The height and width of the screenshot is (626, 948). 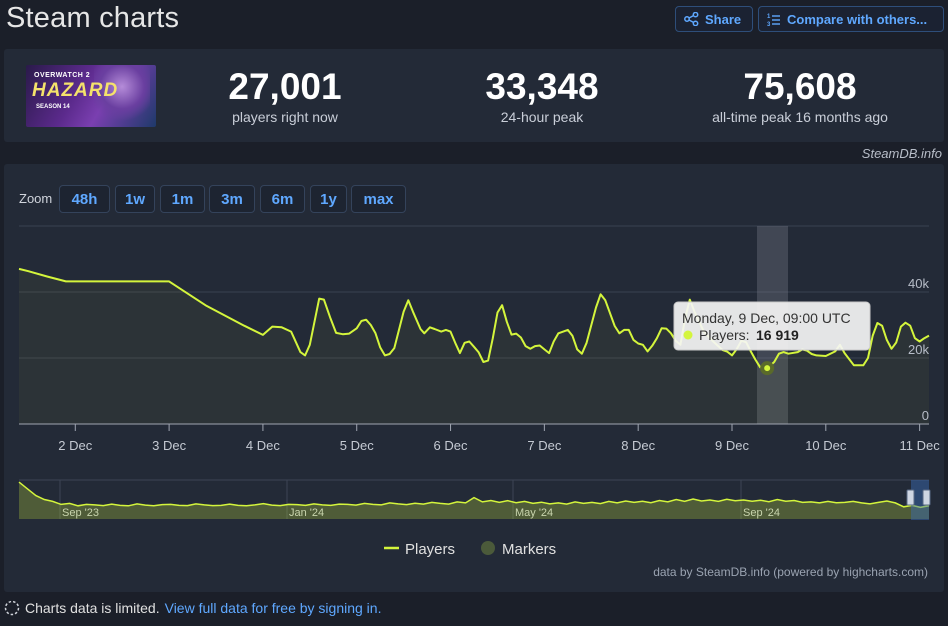 What do you see at coordinates (135, 199) in the screenshot?
I see `zoom-1w-button: 1w` at bounding box center [135, 199].